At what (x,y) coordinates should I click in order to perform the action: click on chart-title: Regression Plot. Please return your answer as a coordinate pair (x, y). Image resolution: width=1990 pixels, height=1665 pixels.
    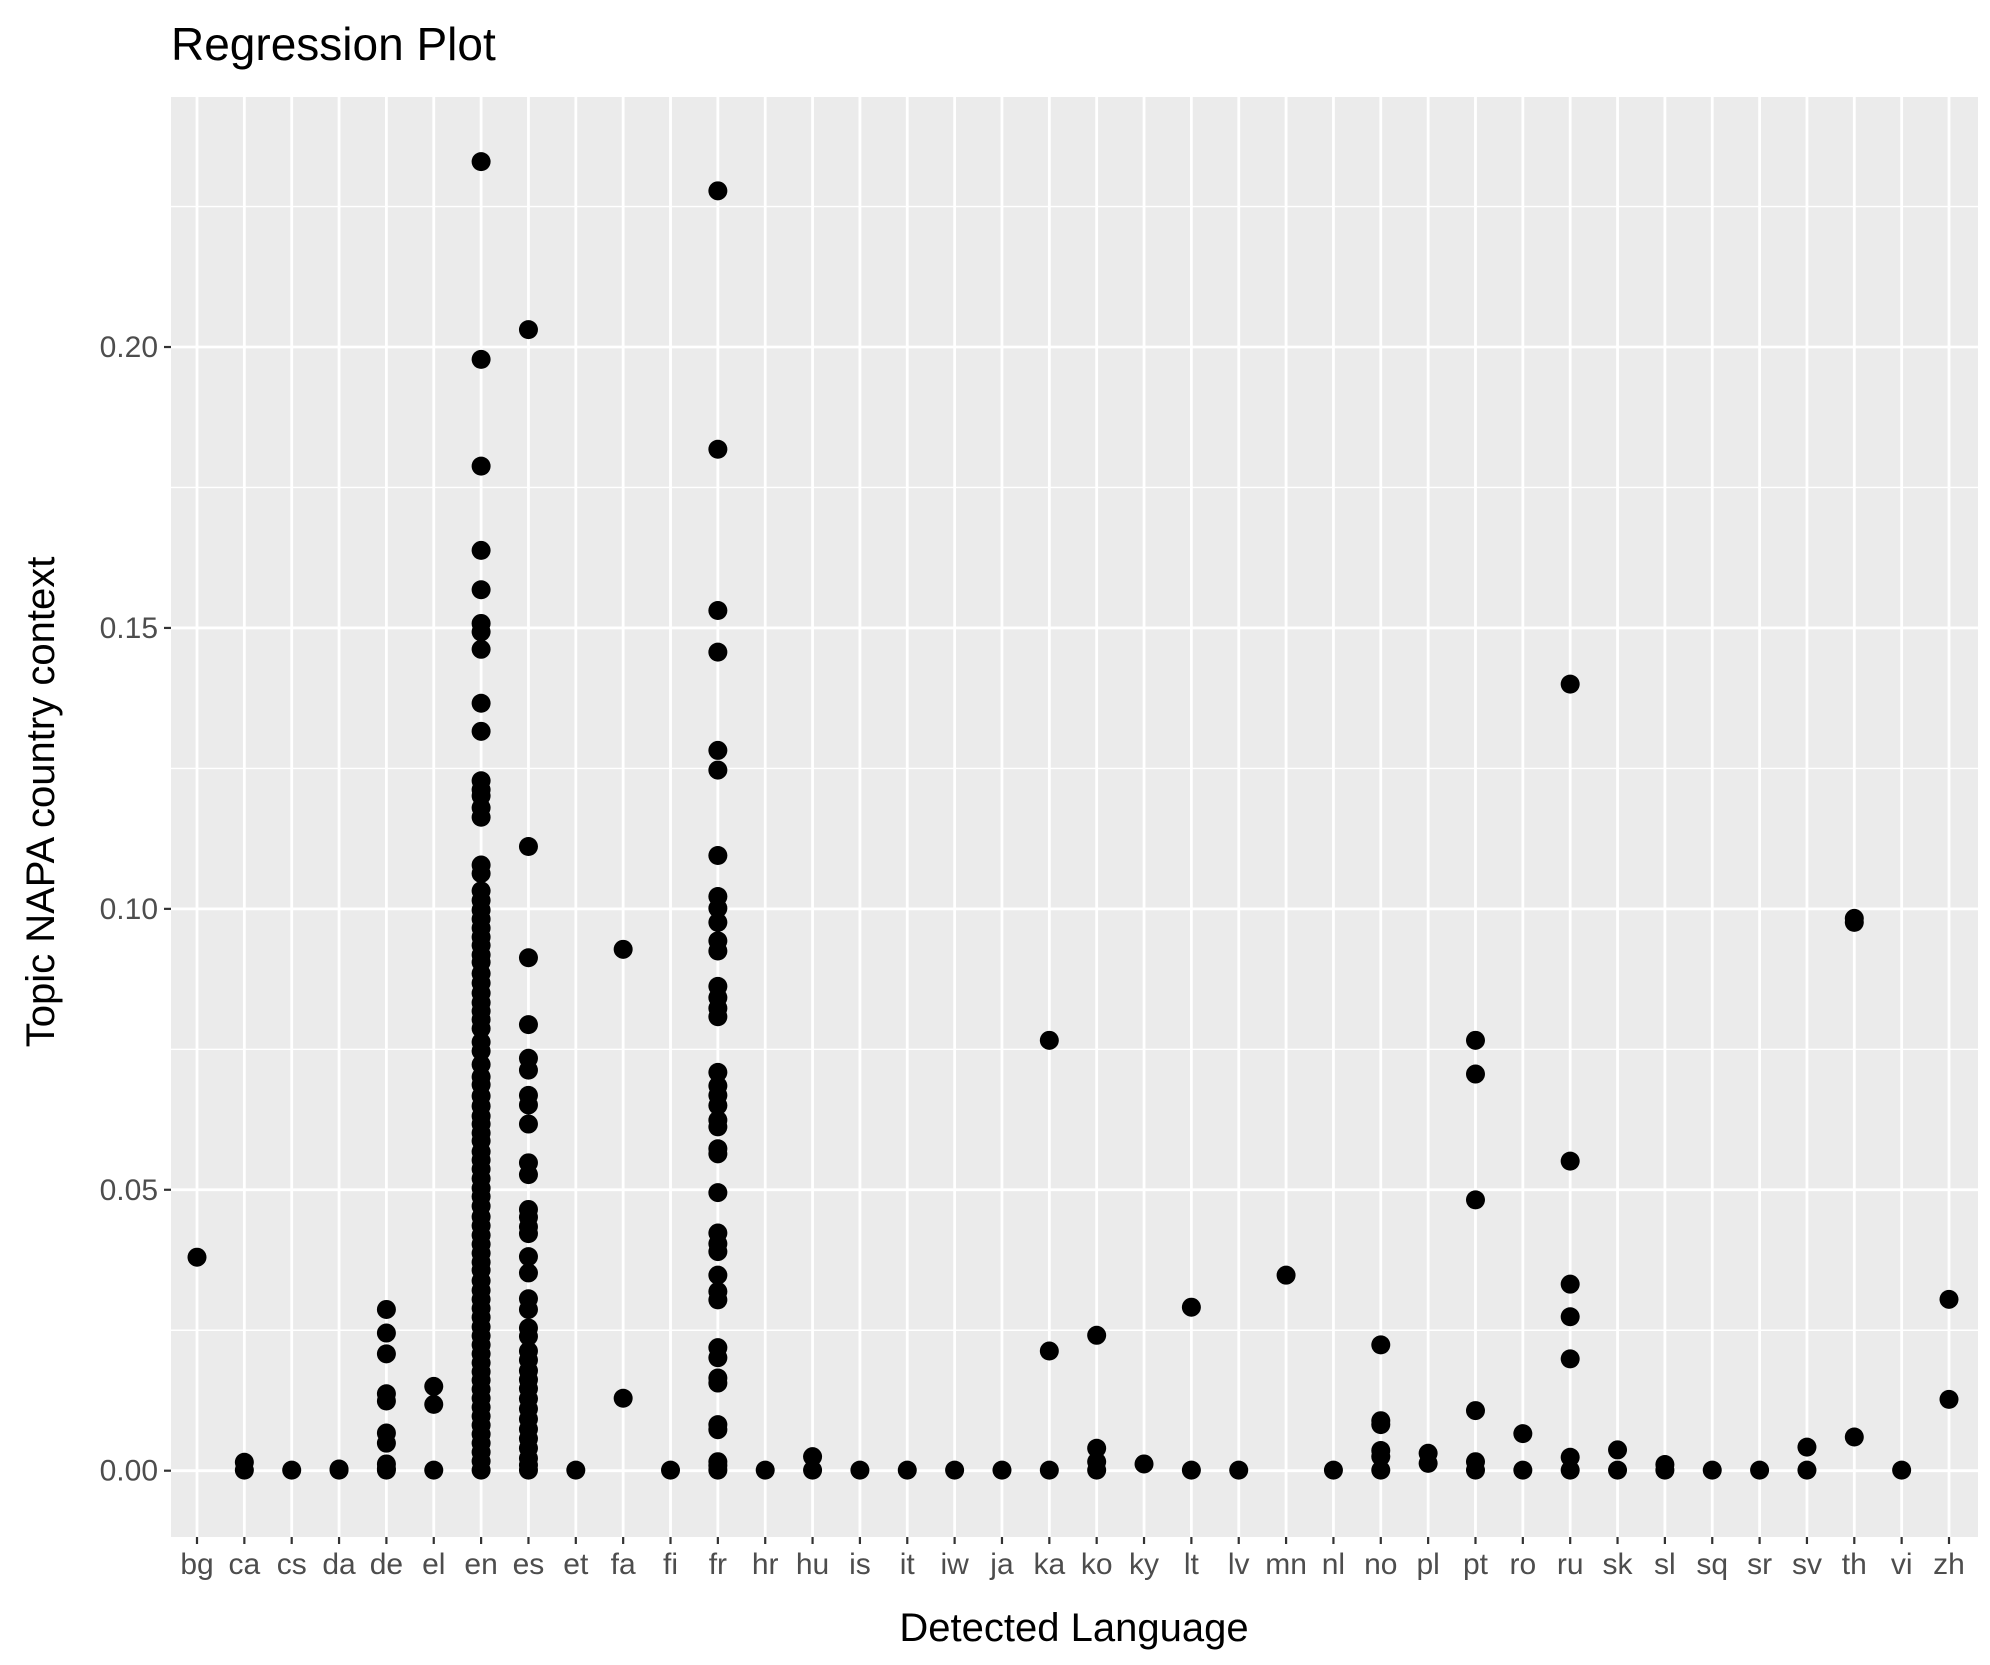
    Looking at the image, I should click on (333, 44).